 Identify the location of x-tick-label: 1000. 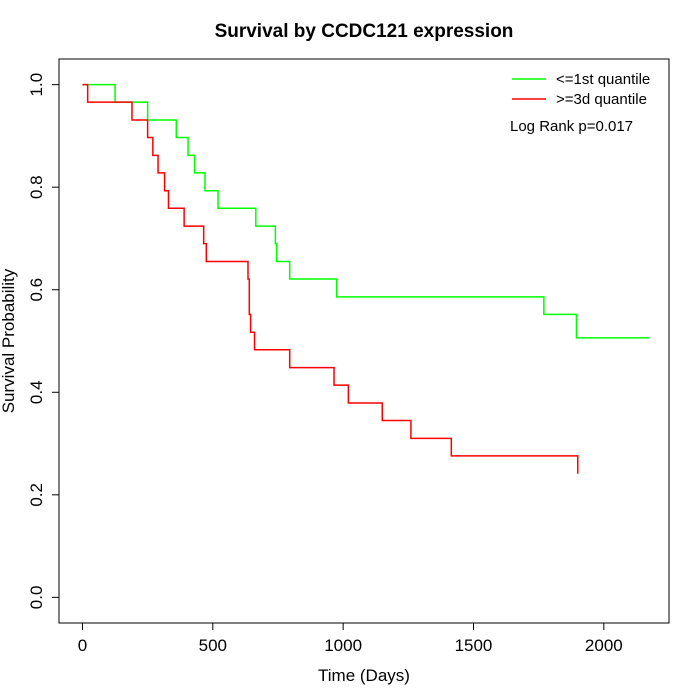
(343, 645).